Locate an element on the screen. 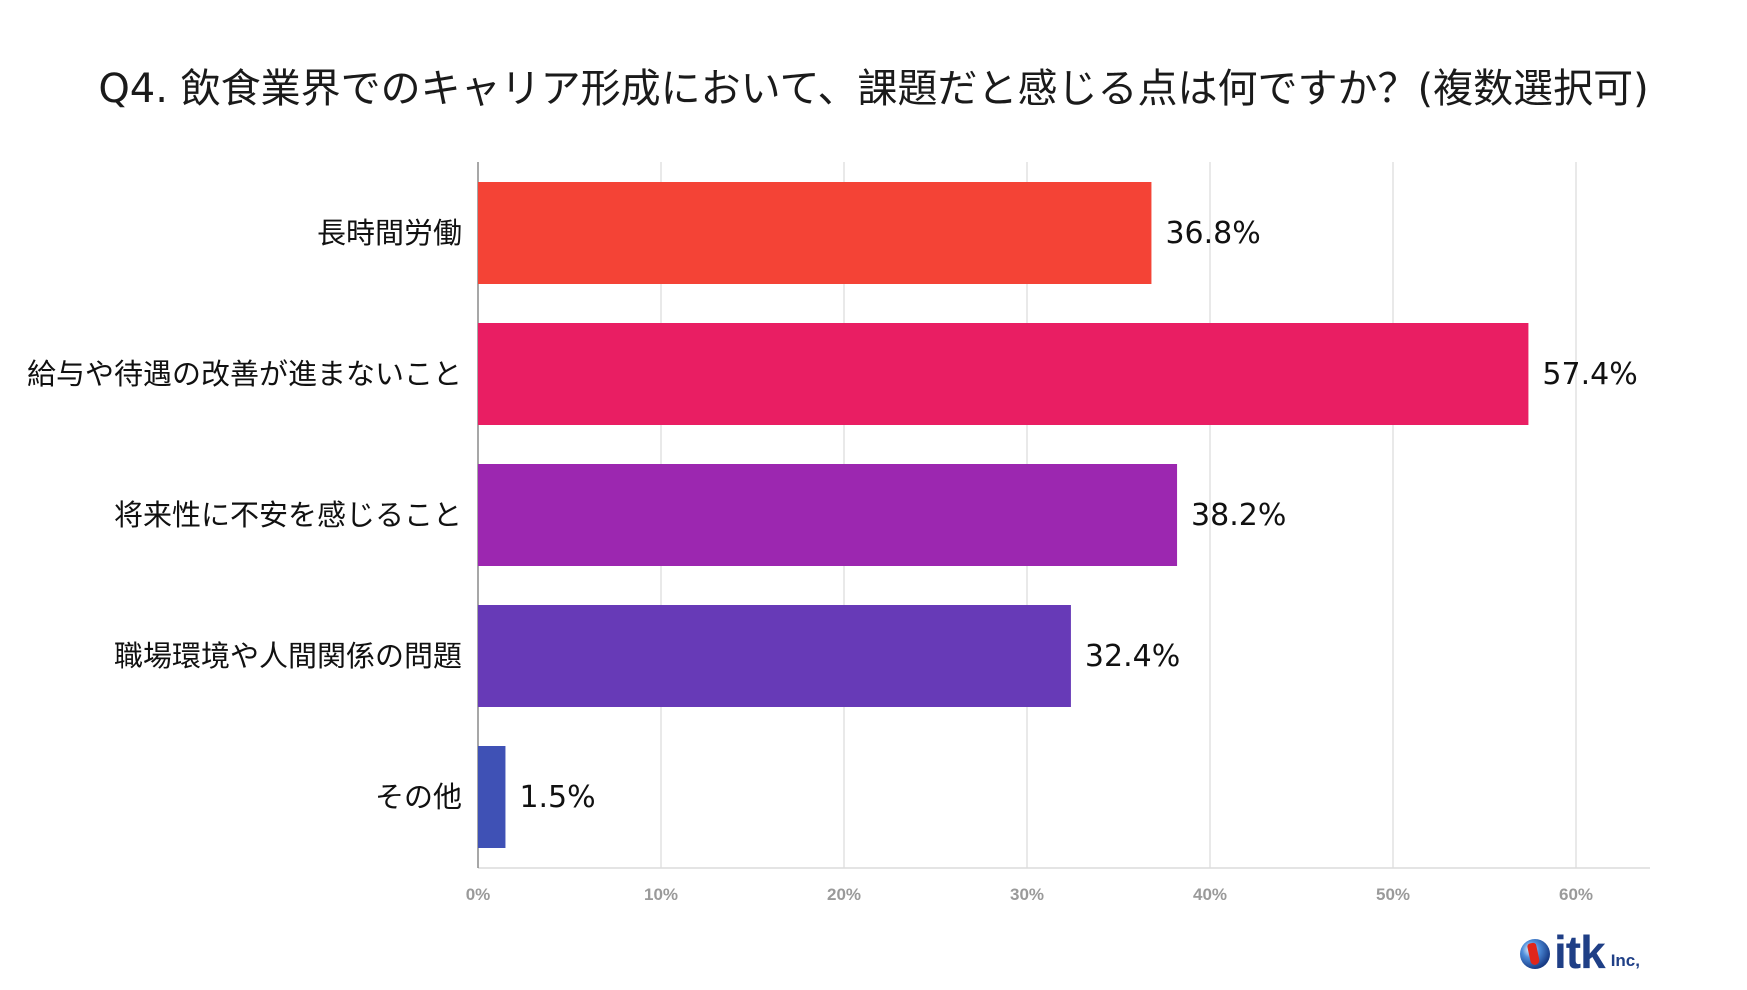 The width and height of the screenshot is (1747, 990). x-tick-label: 50% is located at coordinates (1393, 894).